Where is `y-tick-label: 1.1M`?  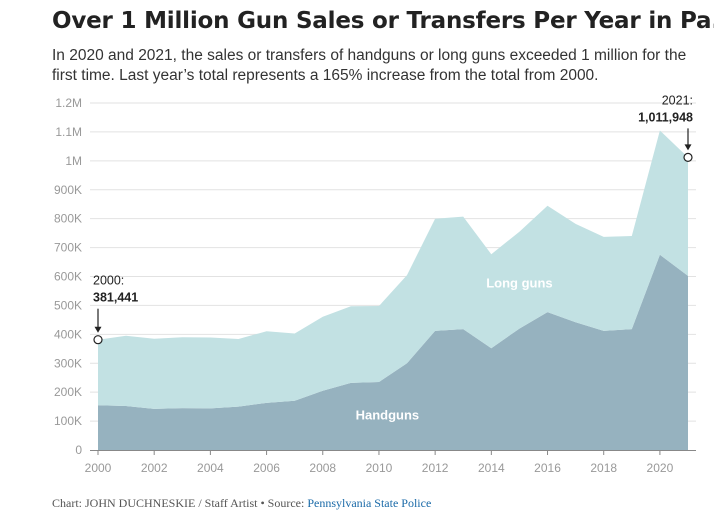
y-tick-label: 1.1M is located at coordinates (68, 132).